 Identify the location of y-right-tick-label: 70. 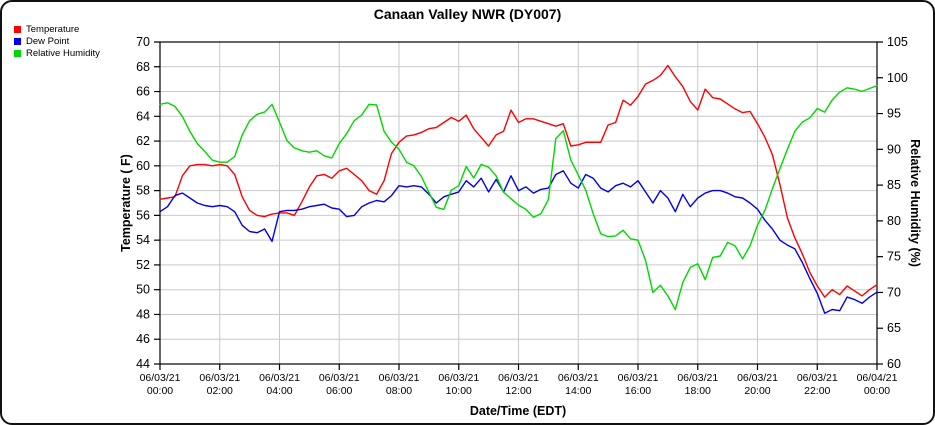
(894, 292).